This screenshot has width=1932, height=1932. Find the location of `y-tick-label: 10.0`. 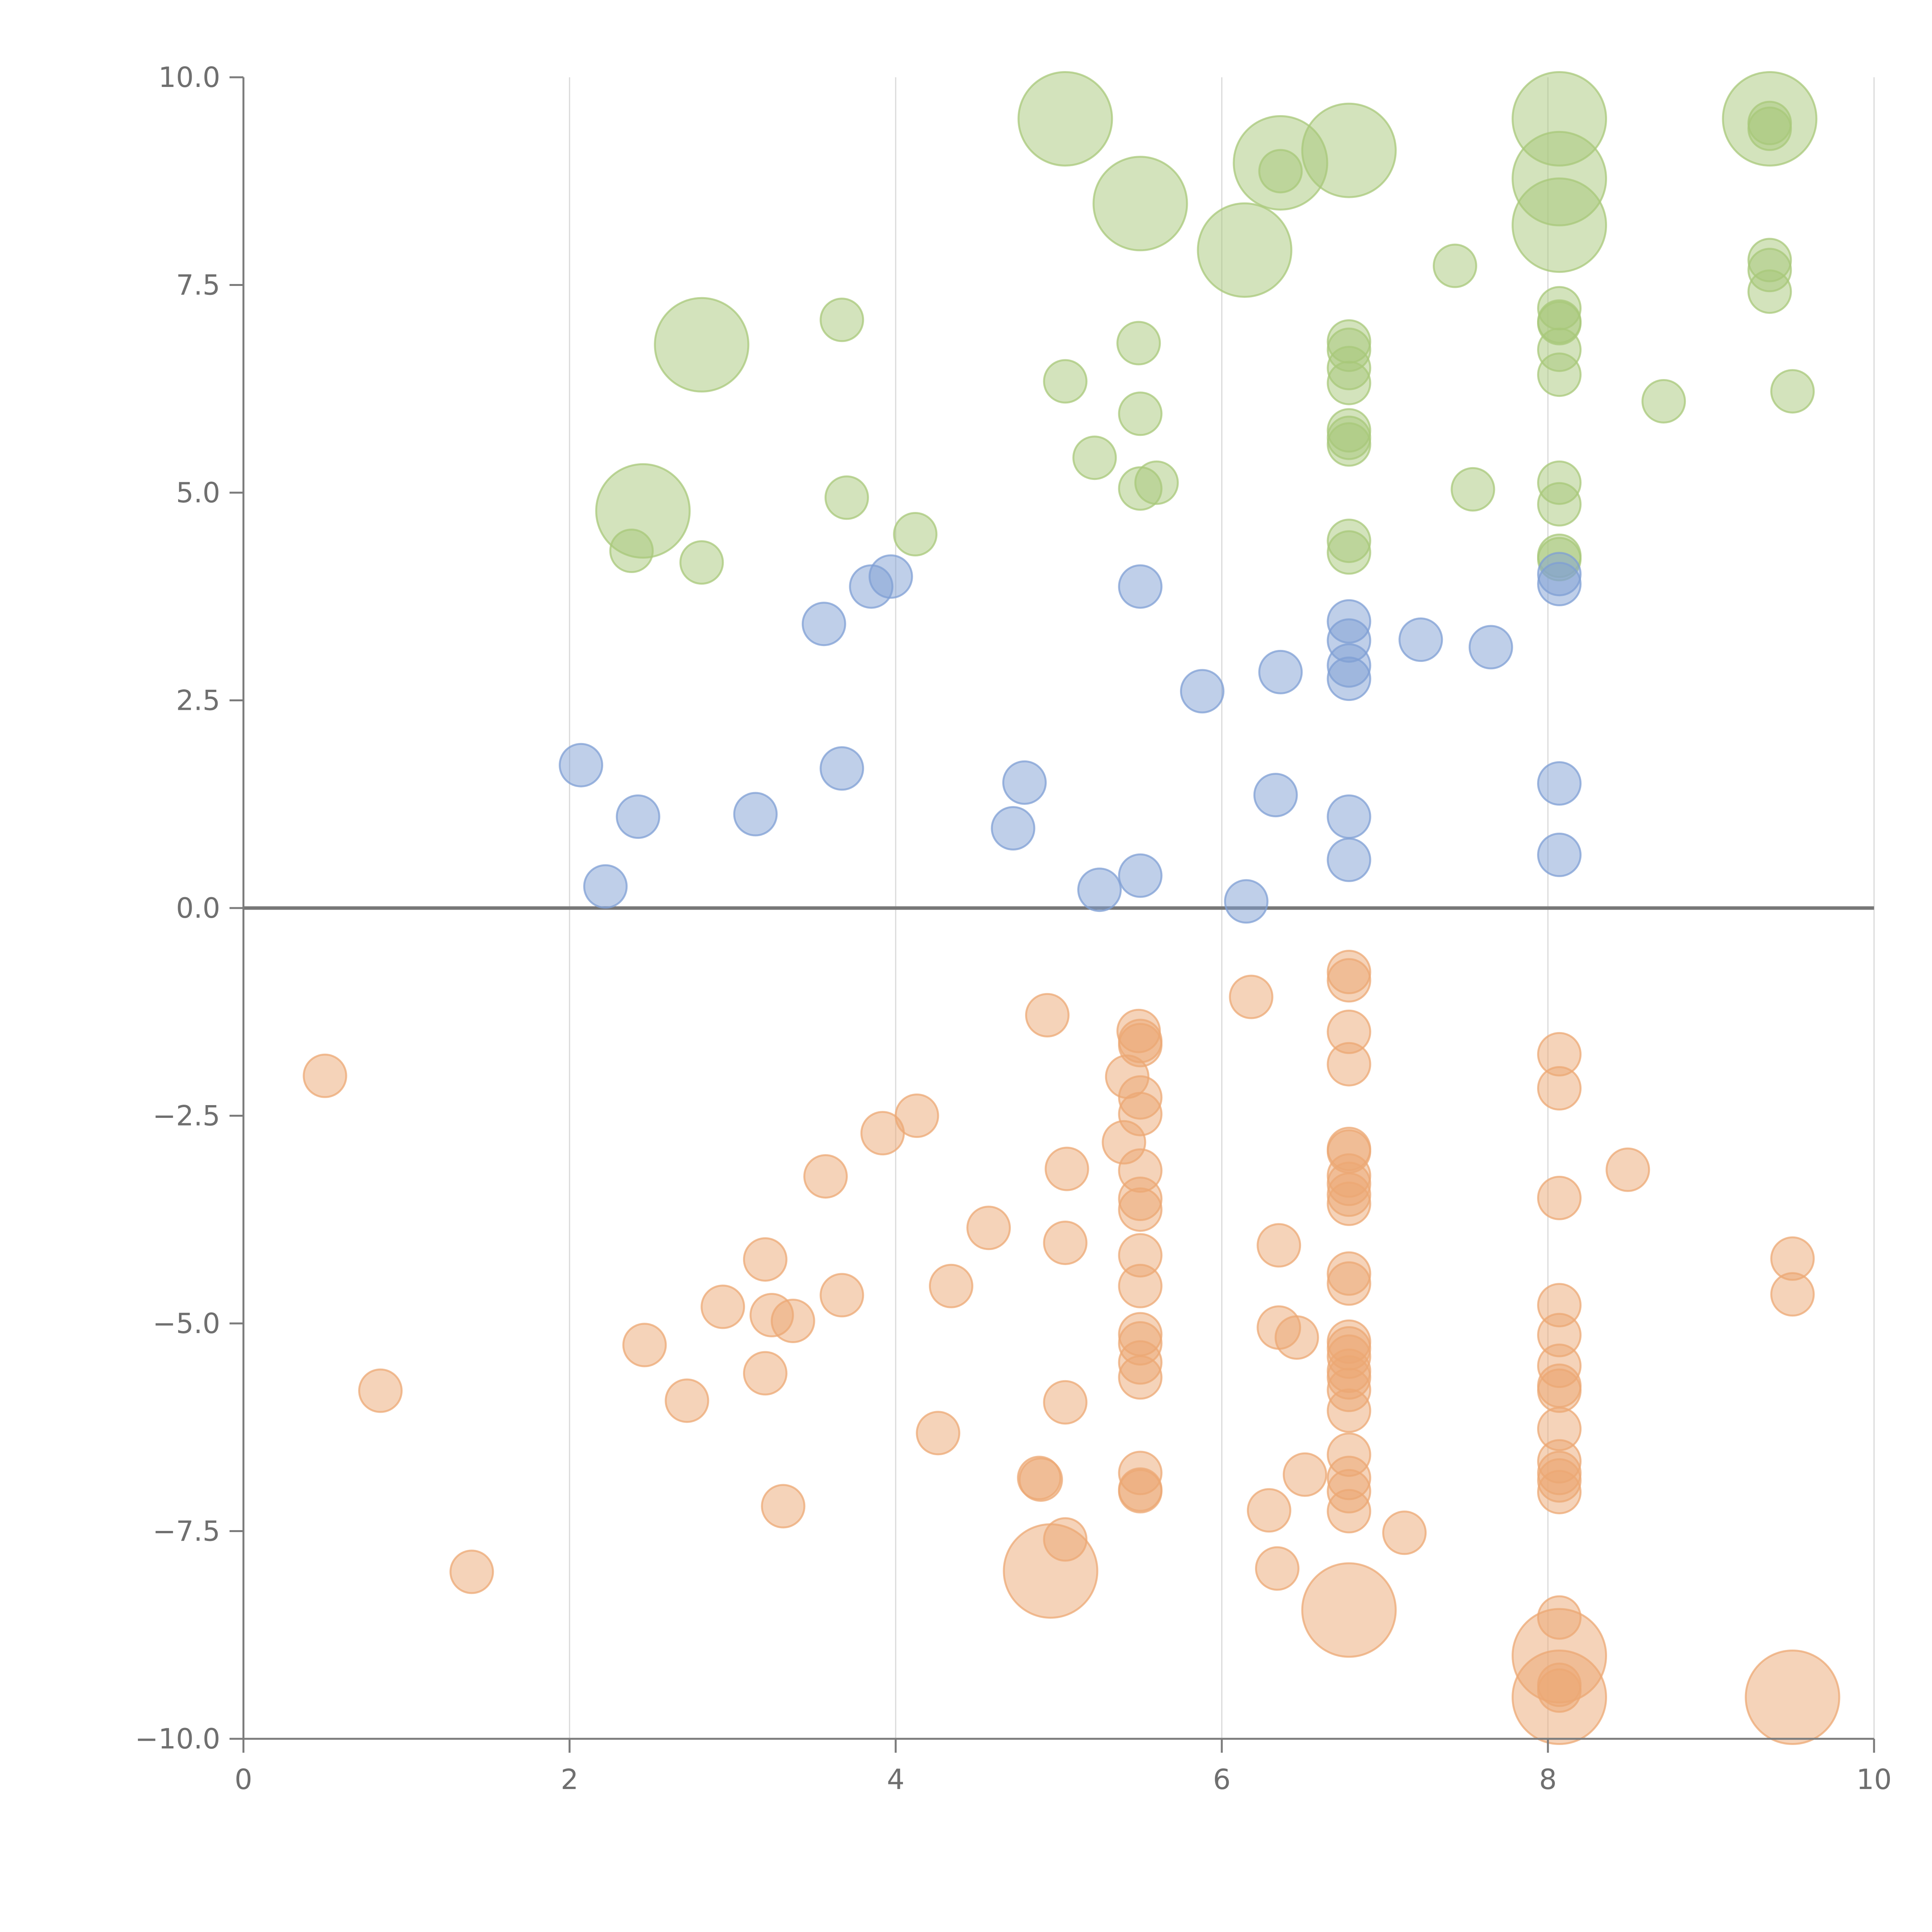

y-tick-label: 10.0 is located at coordinates (189, 78).